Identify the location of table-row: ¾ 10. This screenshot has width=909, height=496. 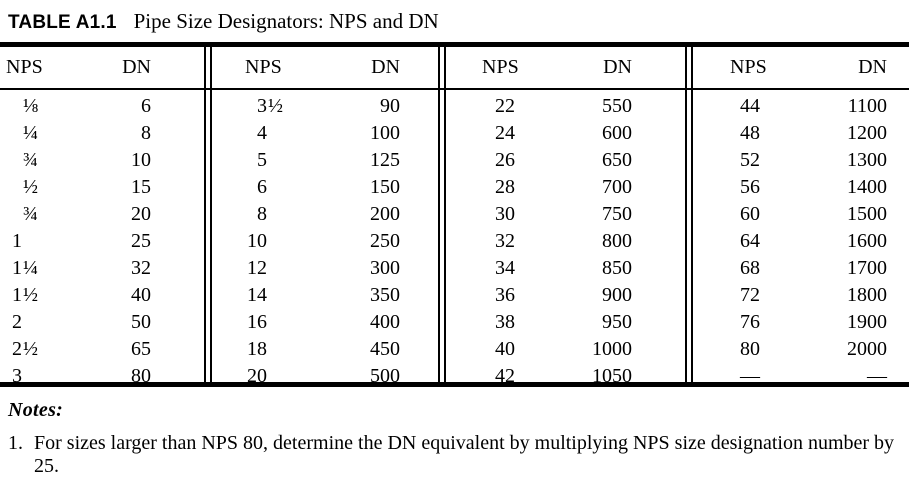
(102, 160).